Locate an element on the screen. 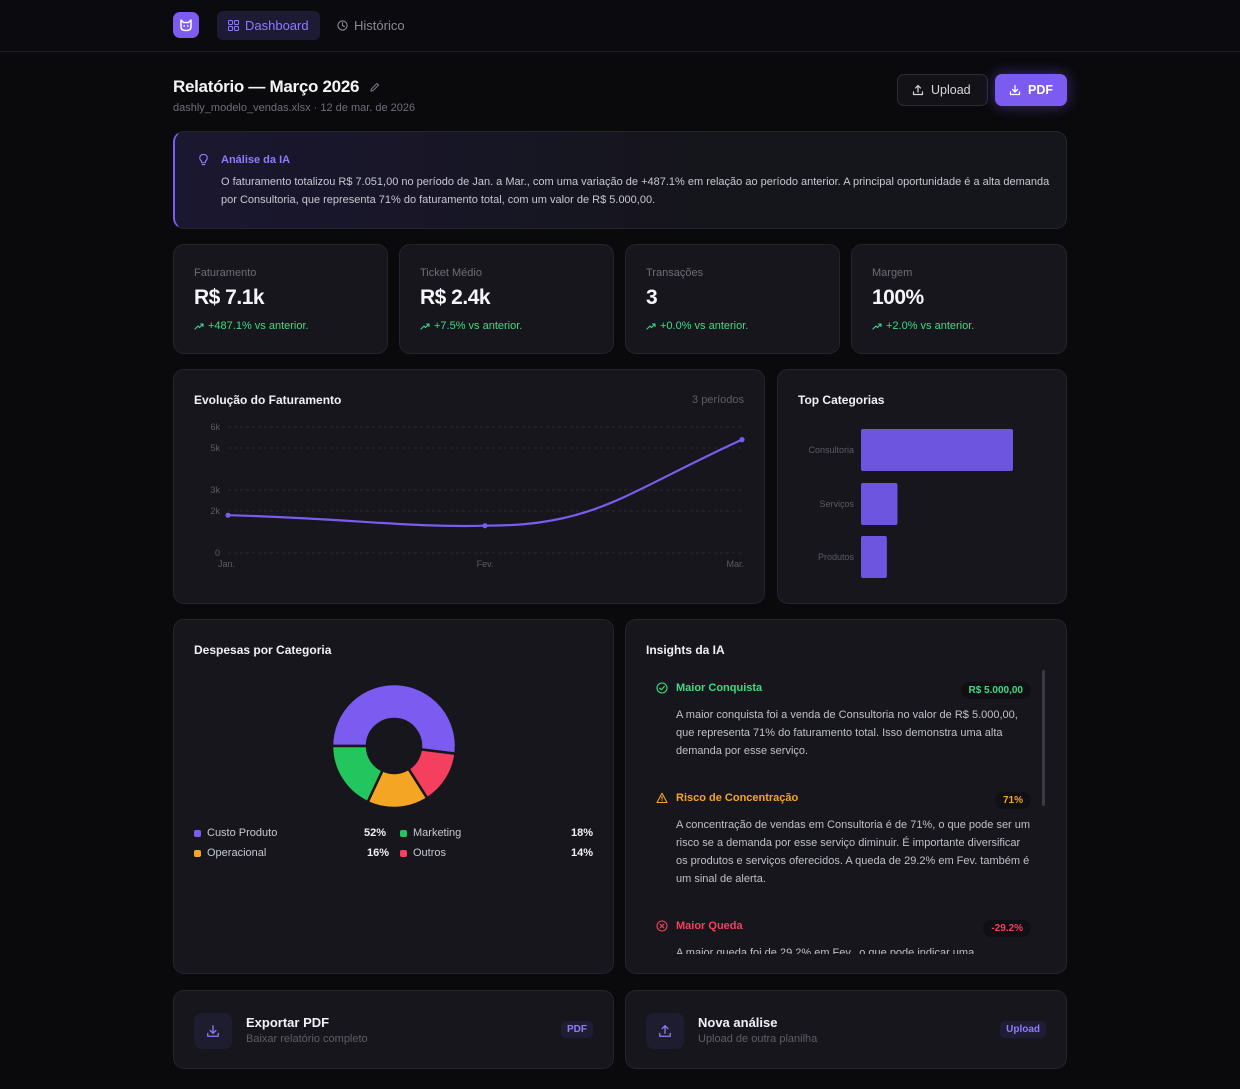 The width and height of the screenshot is (1240, 1089). insight-badge: R$ 5.000,00 is located at coordinates (995, 690).